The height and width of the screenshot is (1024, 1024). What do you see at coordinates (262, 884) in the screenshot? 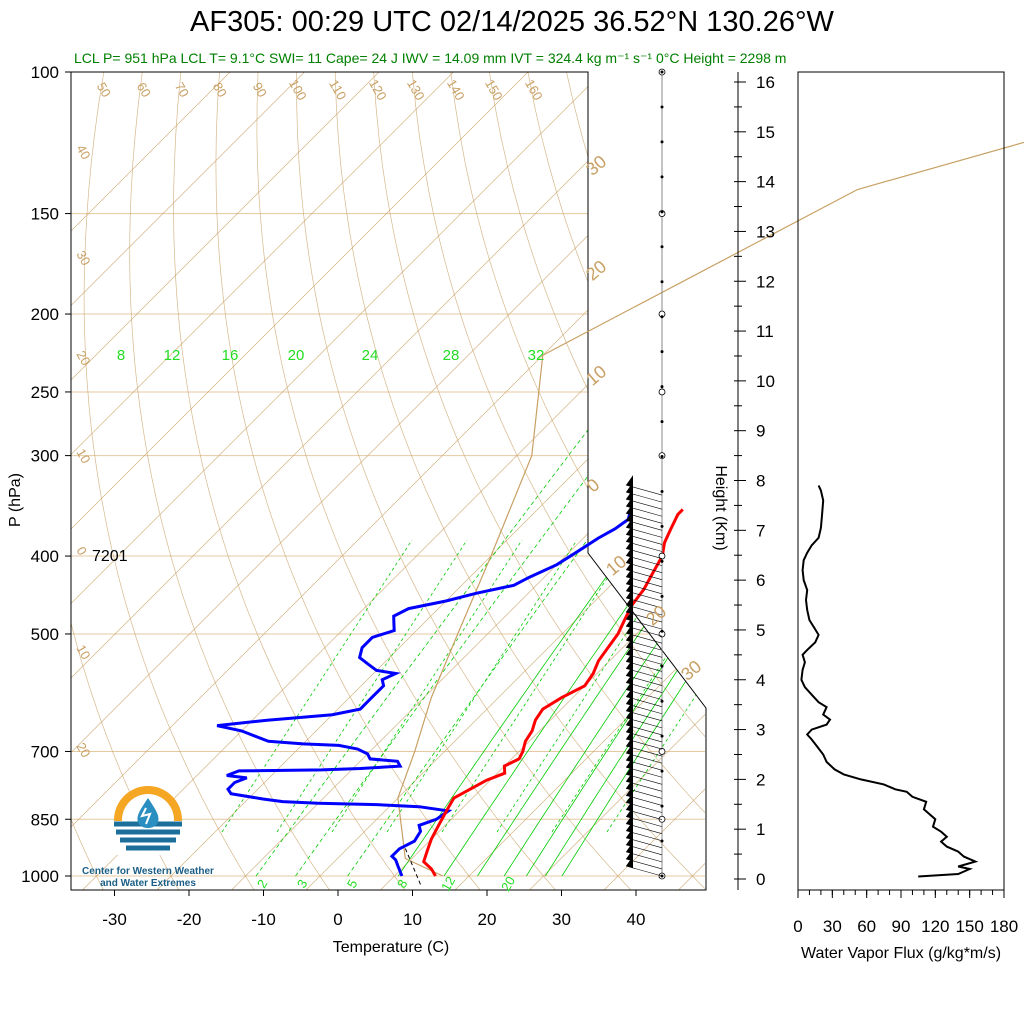
I see `mixing-ratio-label: 2` at bounding box center [262, 884].